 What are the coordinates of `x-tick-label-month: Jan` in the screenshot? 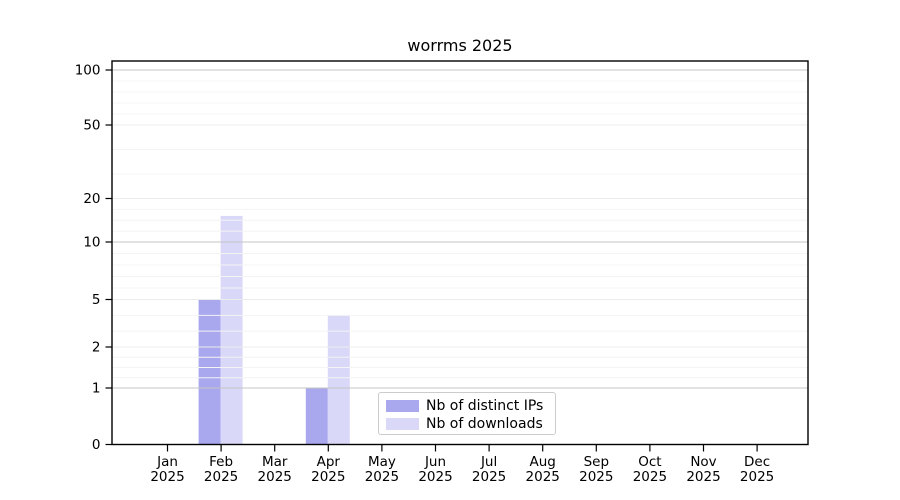 It's located at (167, 462).